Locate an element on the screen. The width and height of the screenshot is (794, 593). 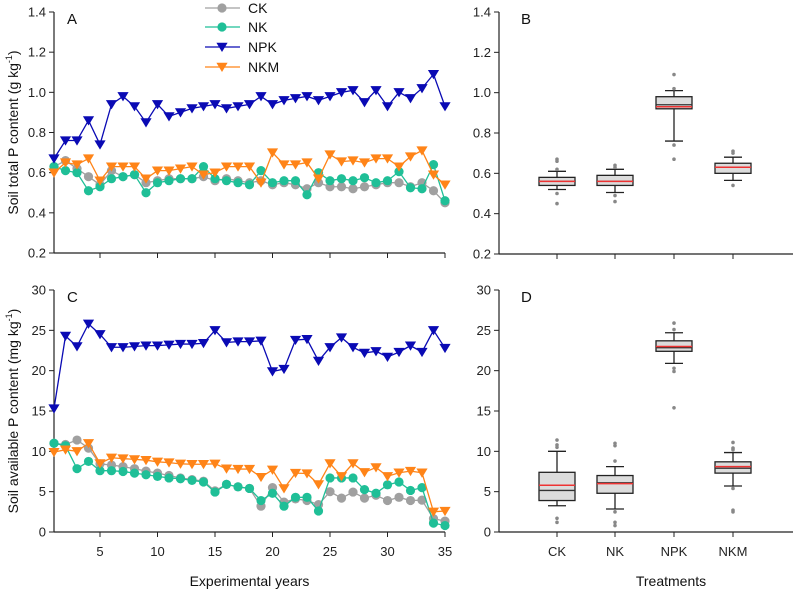
box-npk is located at coordinates (674, 117).